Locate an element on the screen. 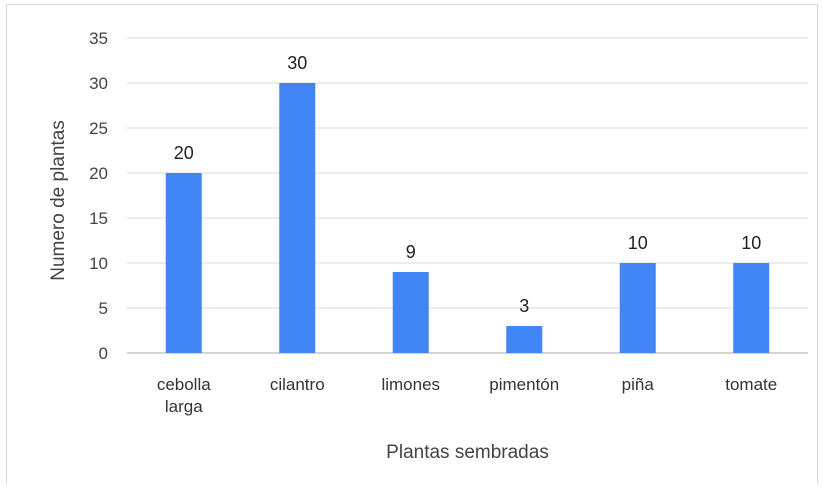  y-tick-label: 35 is located at coordinates (98, 38).